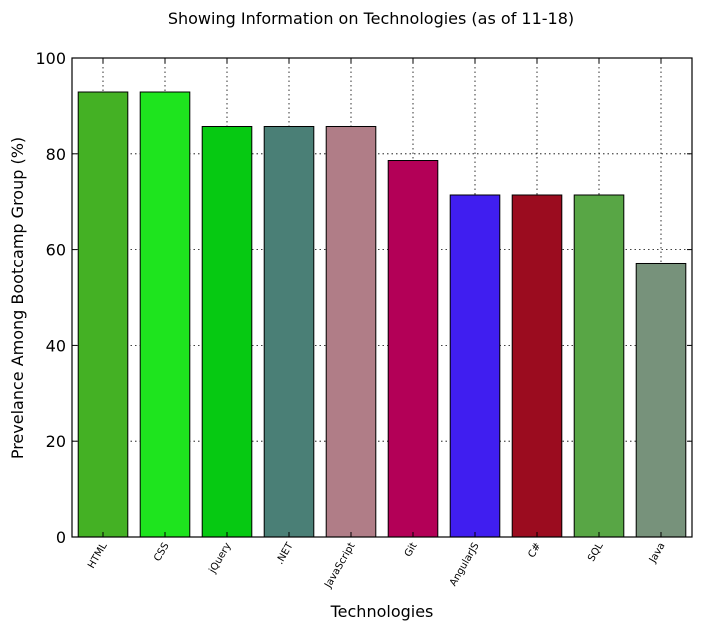 This screenshot has height=630, width=702. I want to click on y-tick-label-80: 80, so click(56, 154).